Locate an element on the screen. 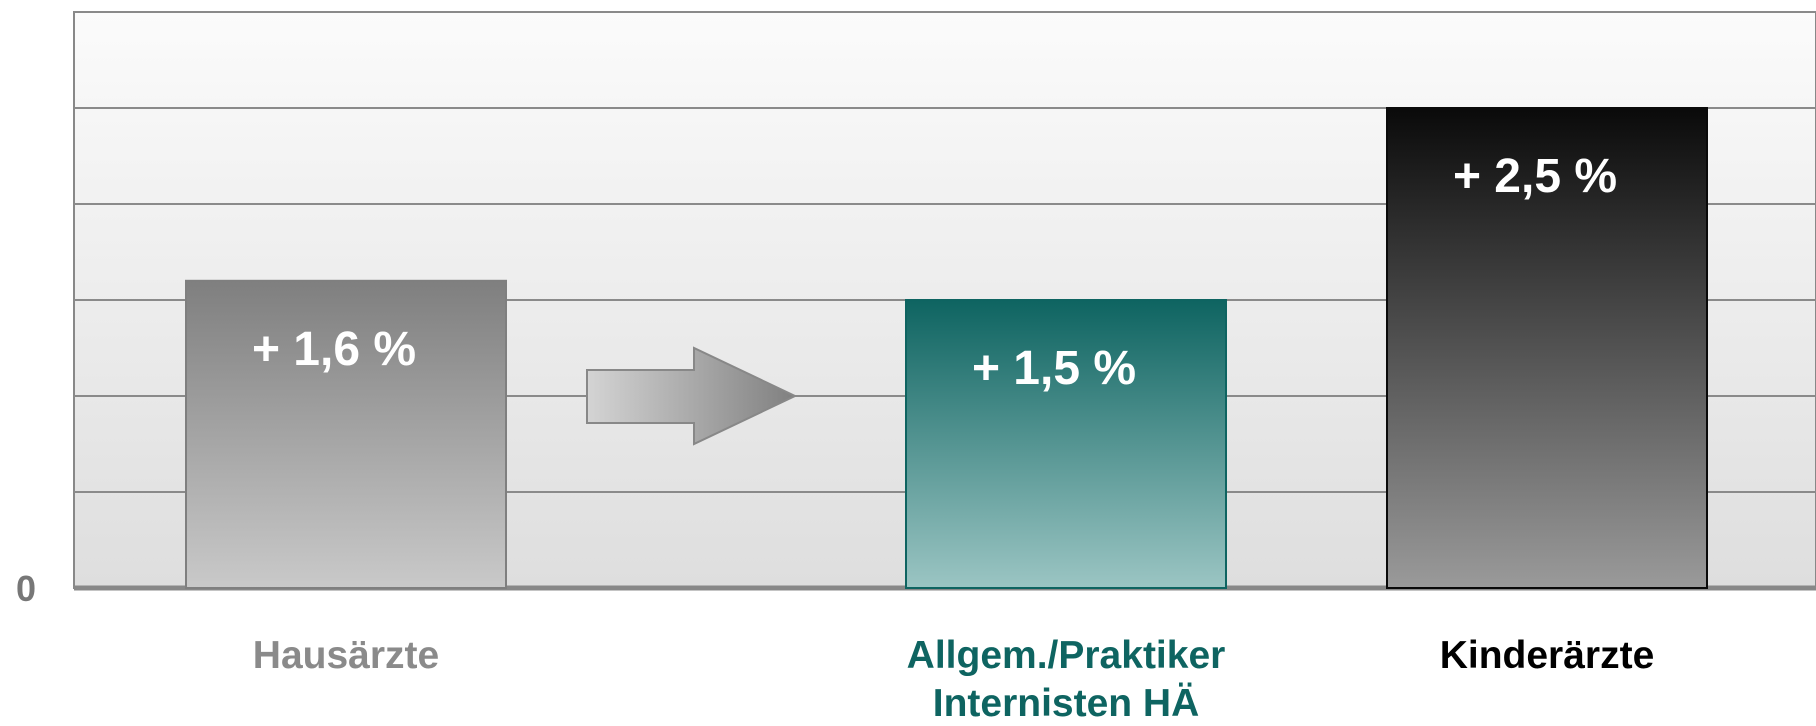 The height and width of the screenshot is (726, 1816). data-label: + 1,5 % is located at coordinates (1054, 368).